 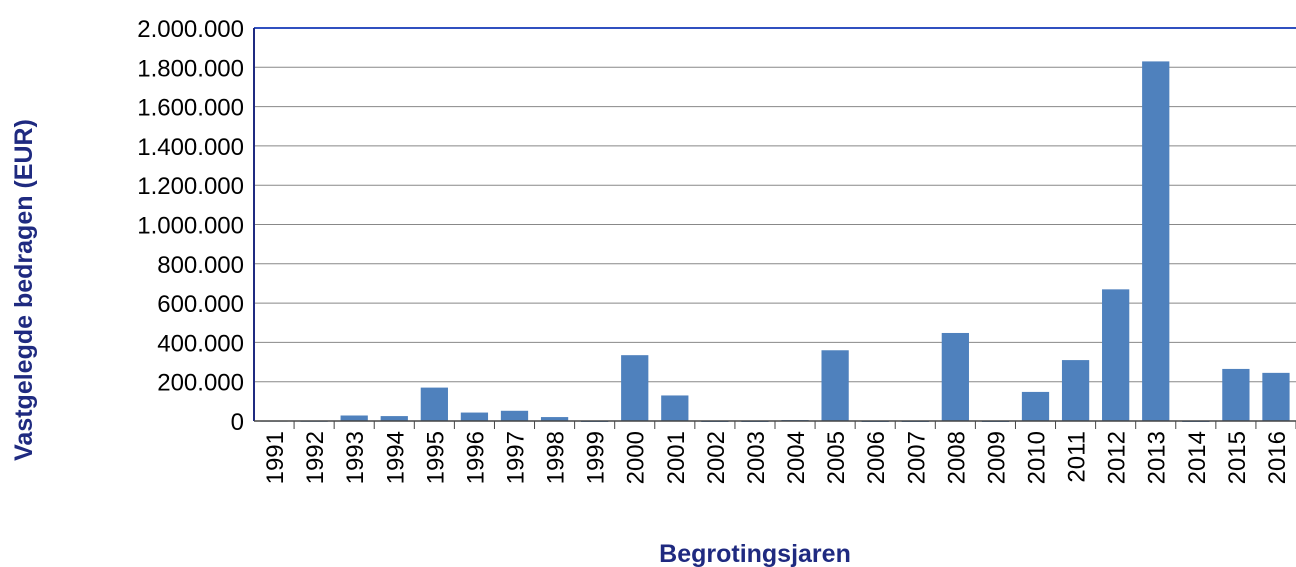 What do you see at coordinates (190, 29) in the screenshot?
I see `y-tick-label: 2.000.000` at bounding box center [190, 29].